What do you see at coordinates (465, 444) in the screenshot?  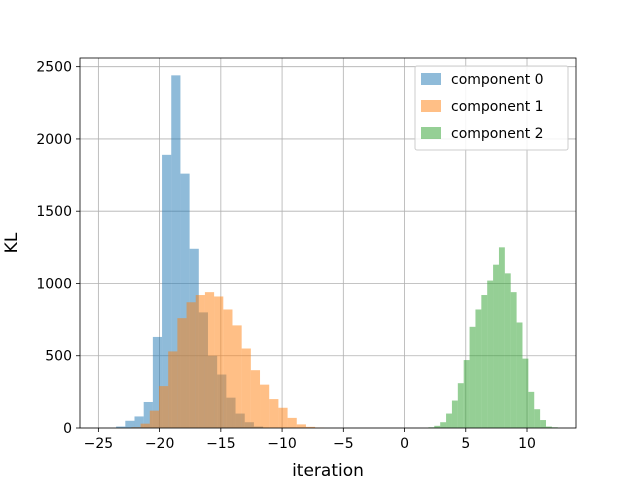 I see `x-tick-label: 5` at bounding box center [465, 444].